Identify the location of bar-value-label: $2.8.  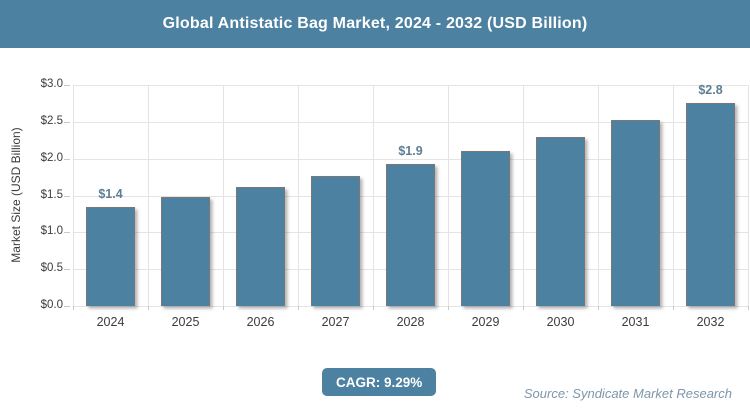
(710, 89).